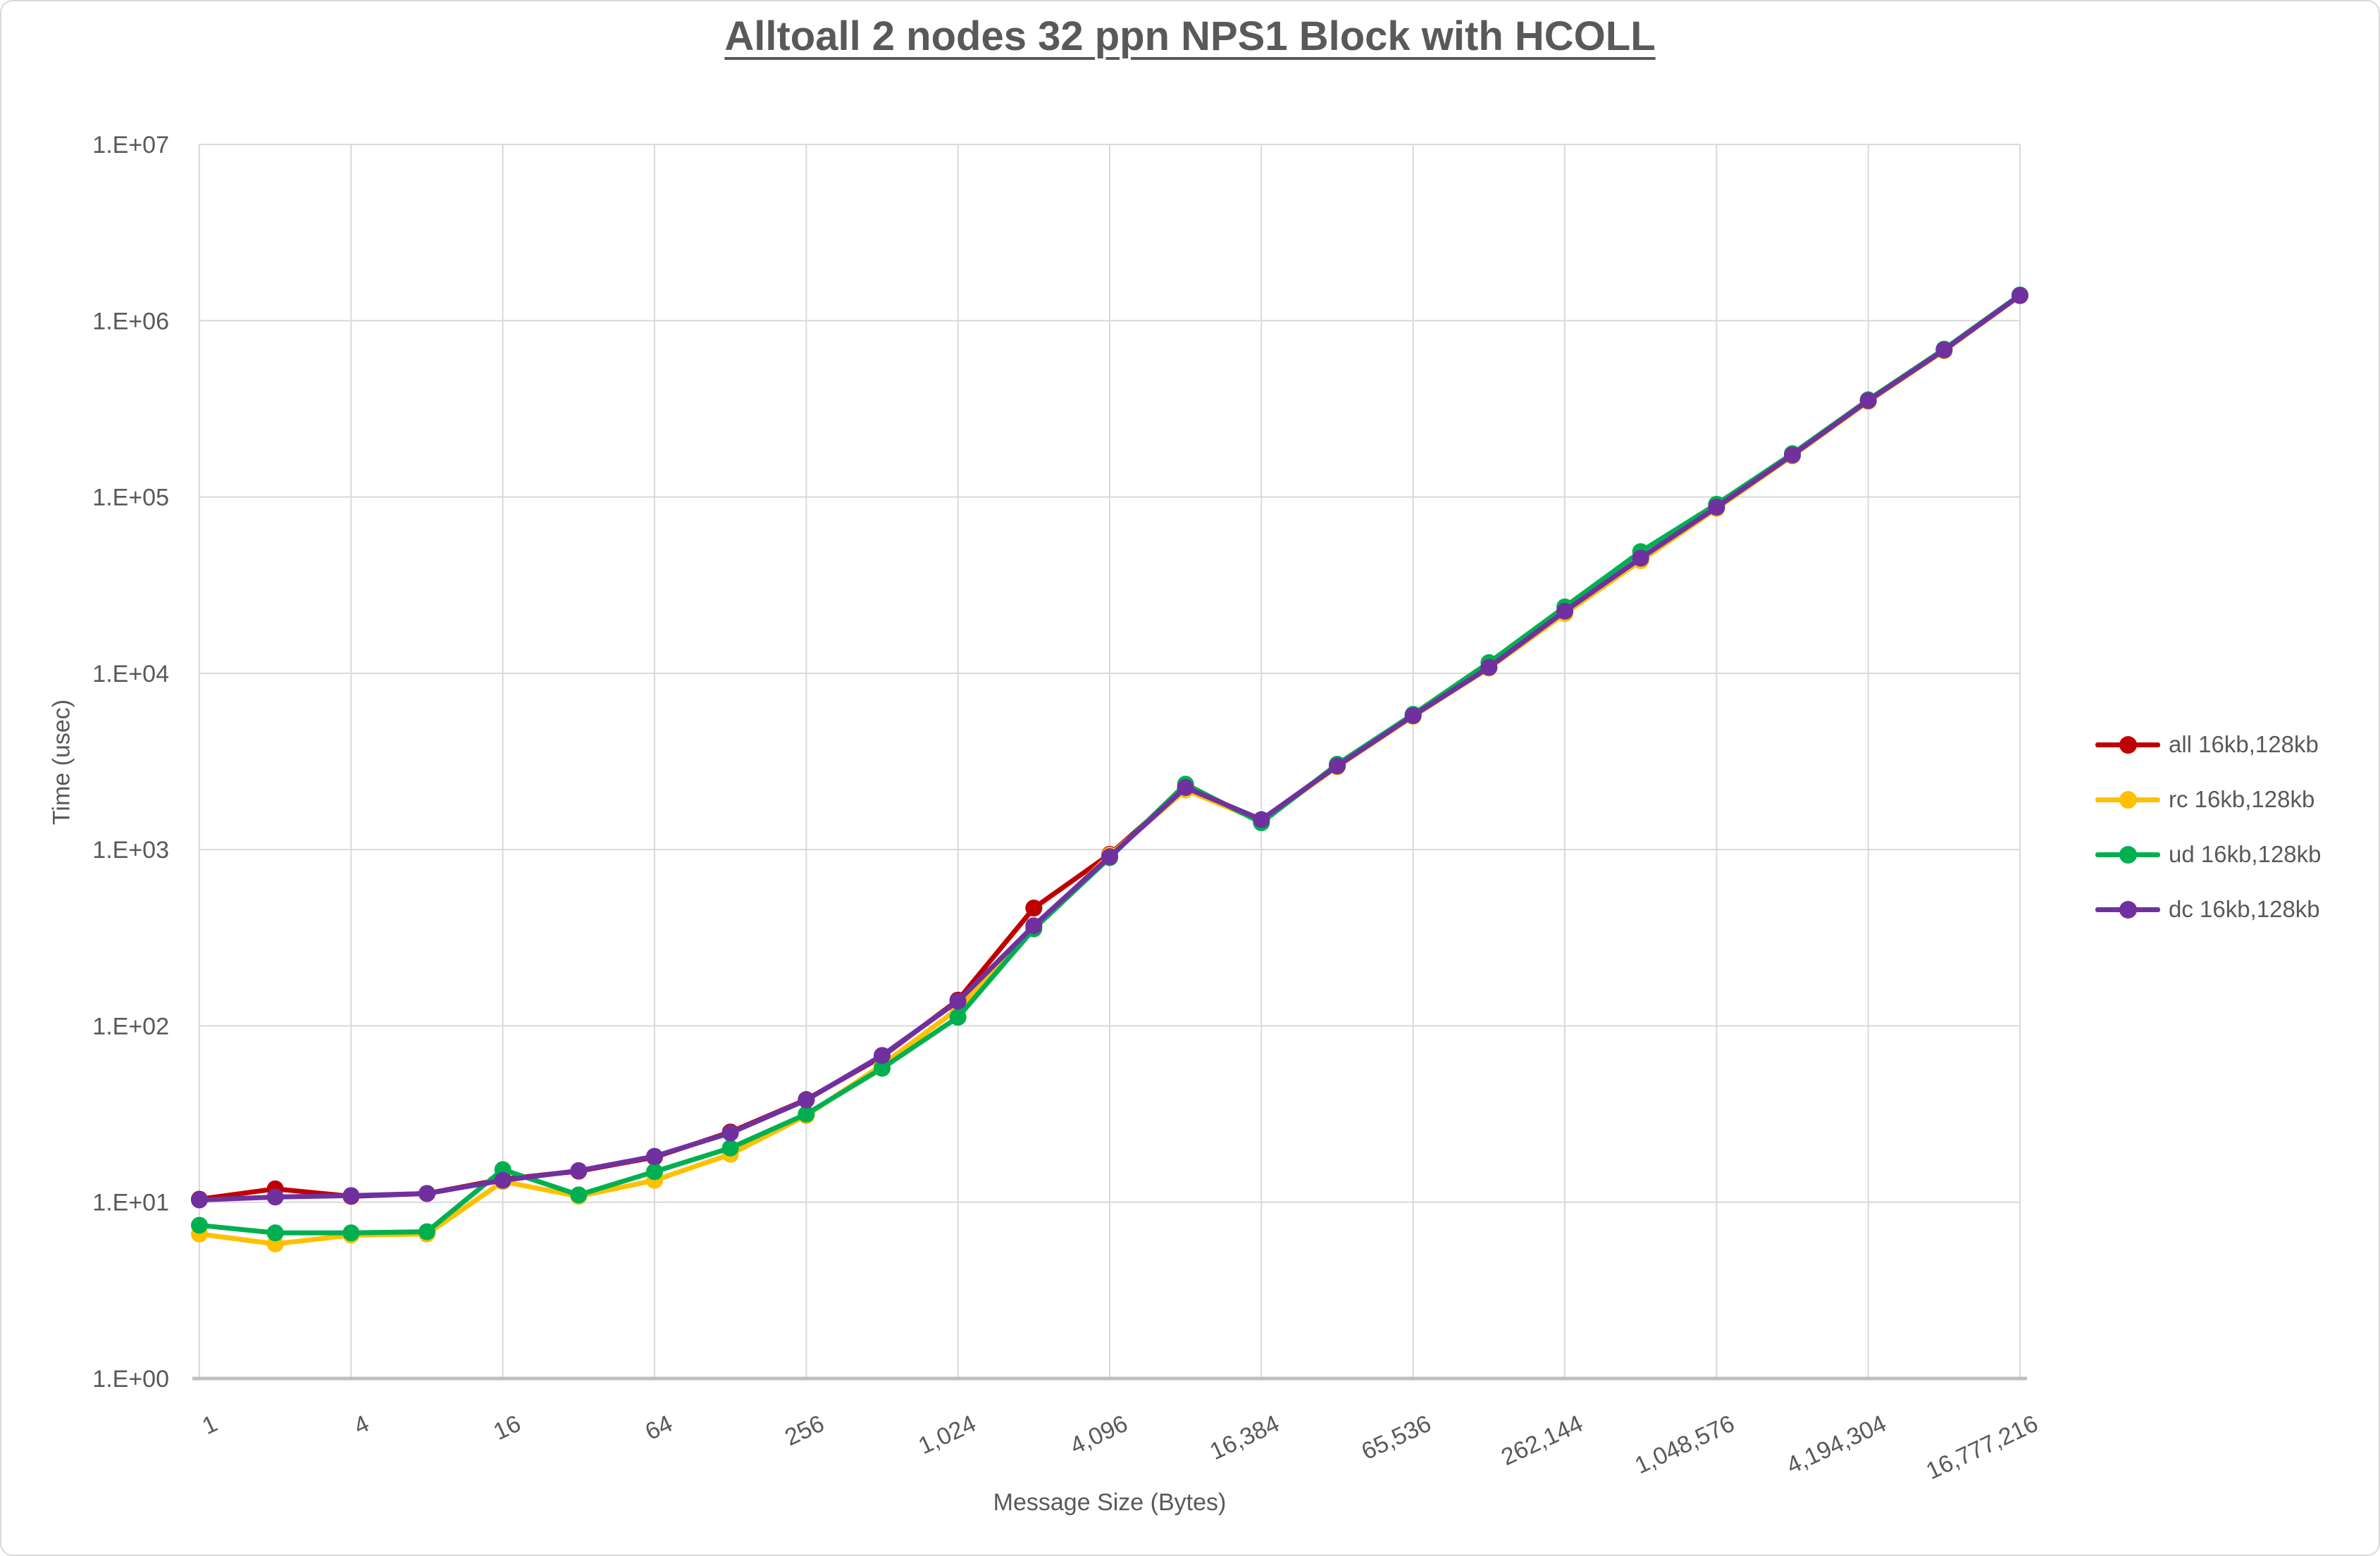 This screenshot has width=2380, height=1556. I want to click on y-tick-label: 1.E+02, so click(130, 1026).